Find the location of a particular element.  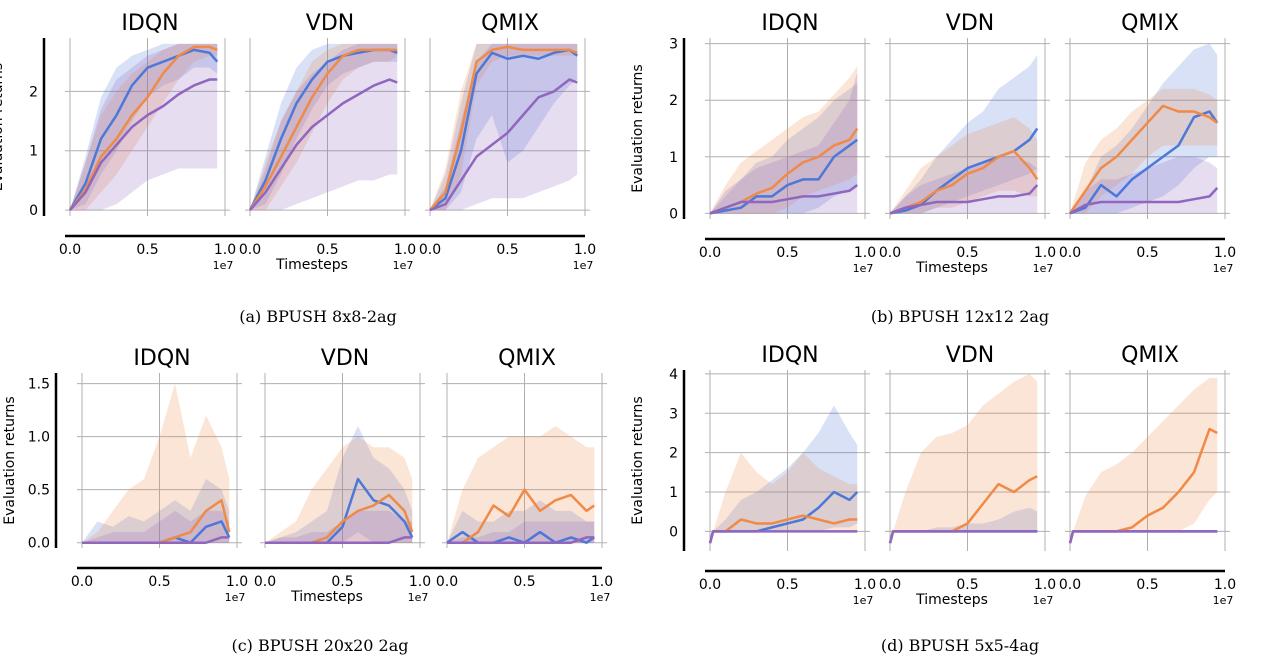

y-tick-label: 0.0 is located at coordinates (39, 544).